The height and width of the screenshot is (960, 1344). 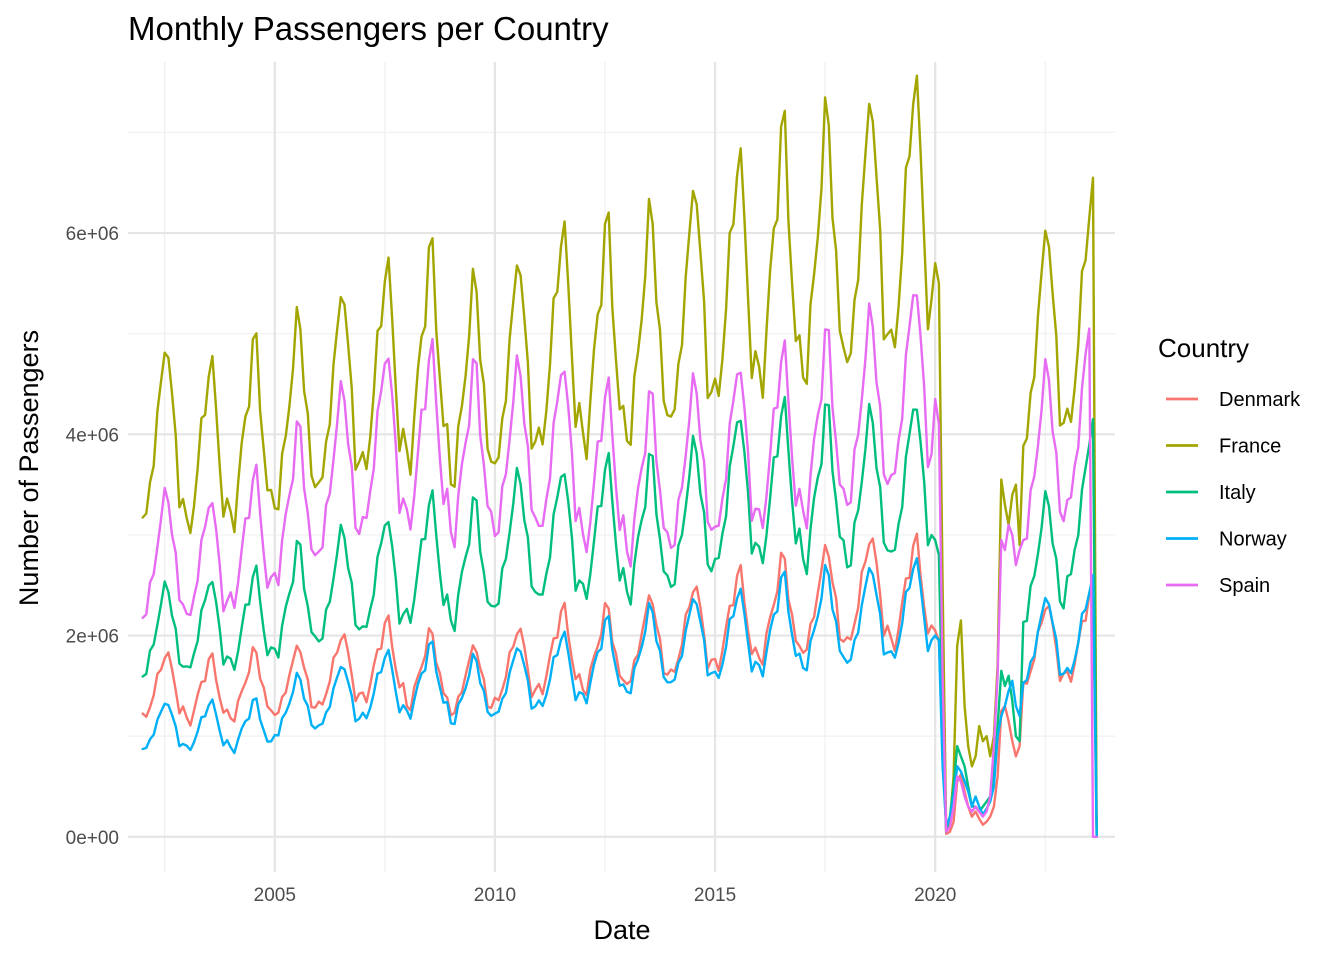 What do you see at coordinates (1260, 400) in the screenshot?
I see `legend-label: Denmark` at bounding box center [1260, 400].